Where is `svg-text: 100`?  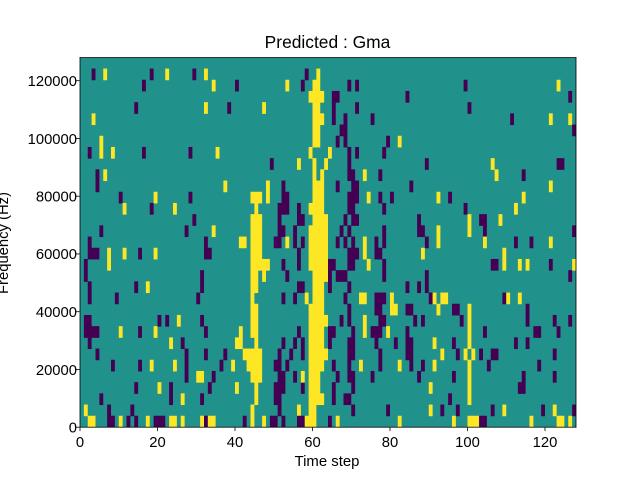
svg-text: 100 is located at coordinates (467, 443).